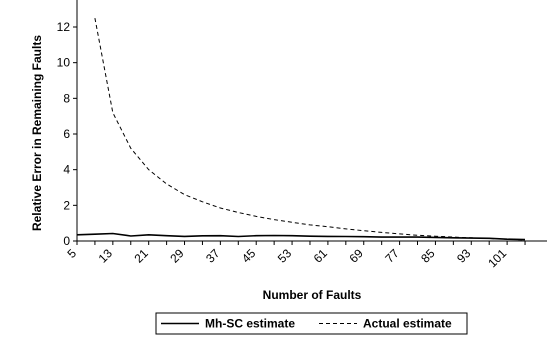 The height and width of the screenshot is (339, 547). What do you see at coordinates (66, 134) in the screenshot?
I see `y-tick-label: 6` at bounding box center [66, 134].